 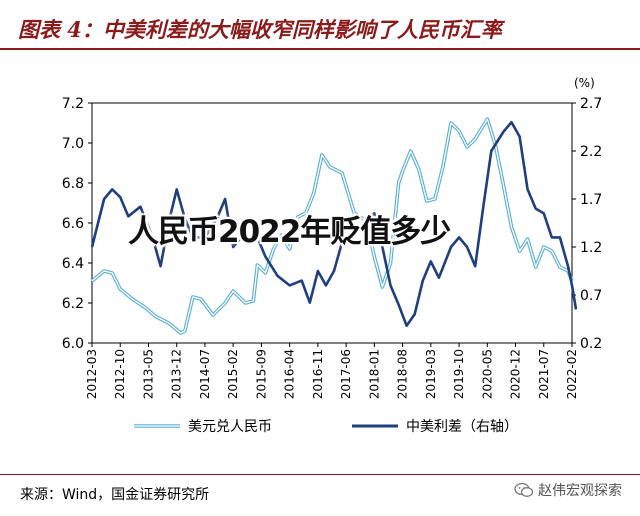 I want to click on y-left-tick-label: 6.8, so click(x=73, y=184).